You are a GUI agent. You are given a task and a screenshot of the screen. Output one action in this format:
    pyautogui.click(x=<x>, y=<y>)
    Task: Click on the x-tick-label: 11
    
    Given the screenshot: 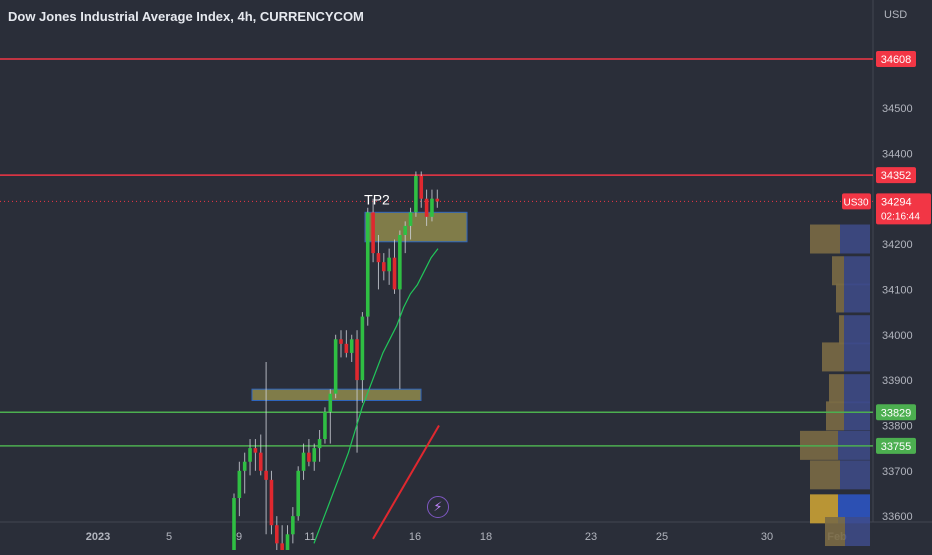 What is the action you would take?
    pyautogui.click(x=309, y=537)
    